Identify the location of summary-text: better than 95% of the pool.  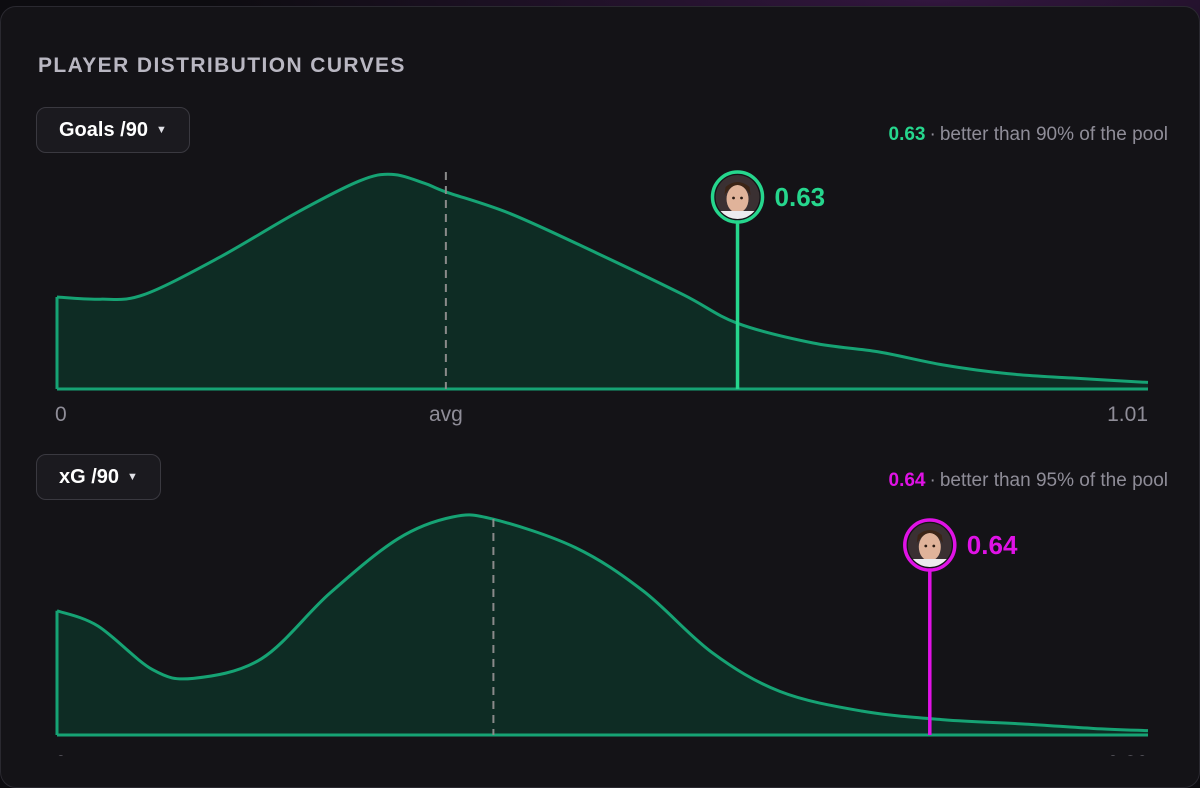
(1053, 480).